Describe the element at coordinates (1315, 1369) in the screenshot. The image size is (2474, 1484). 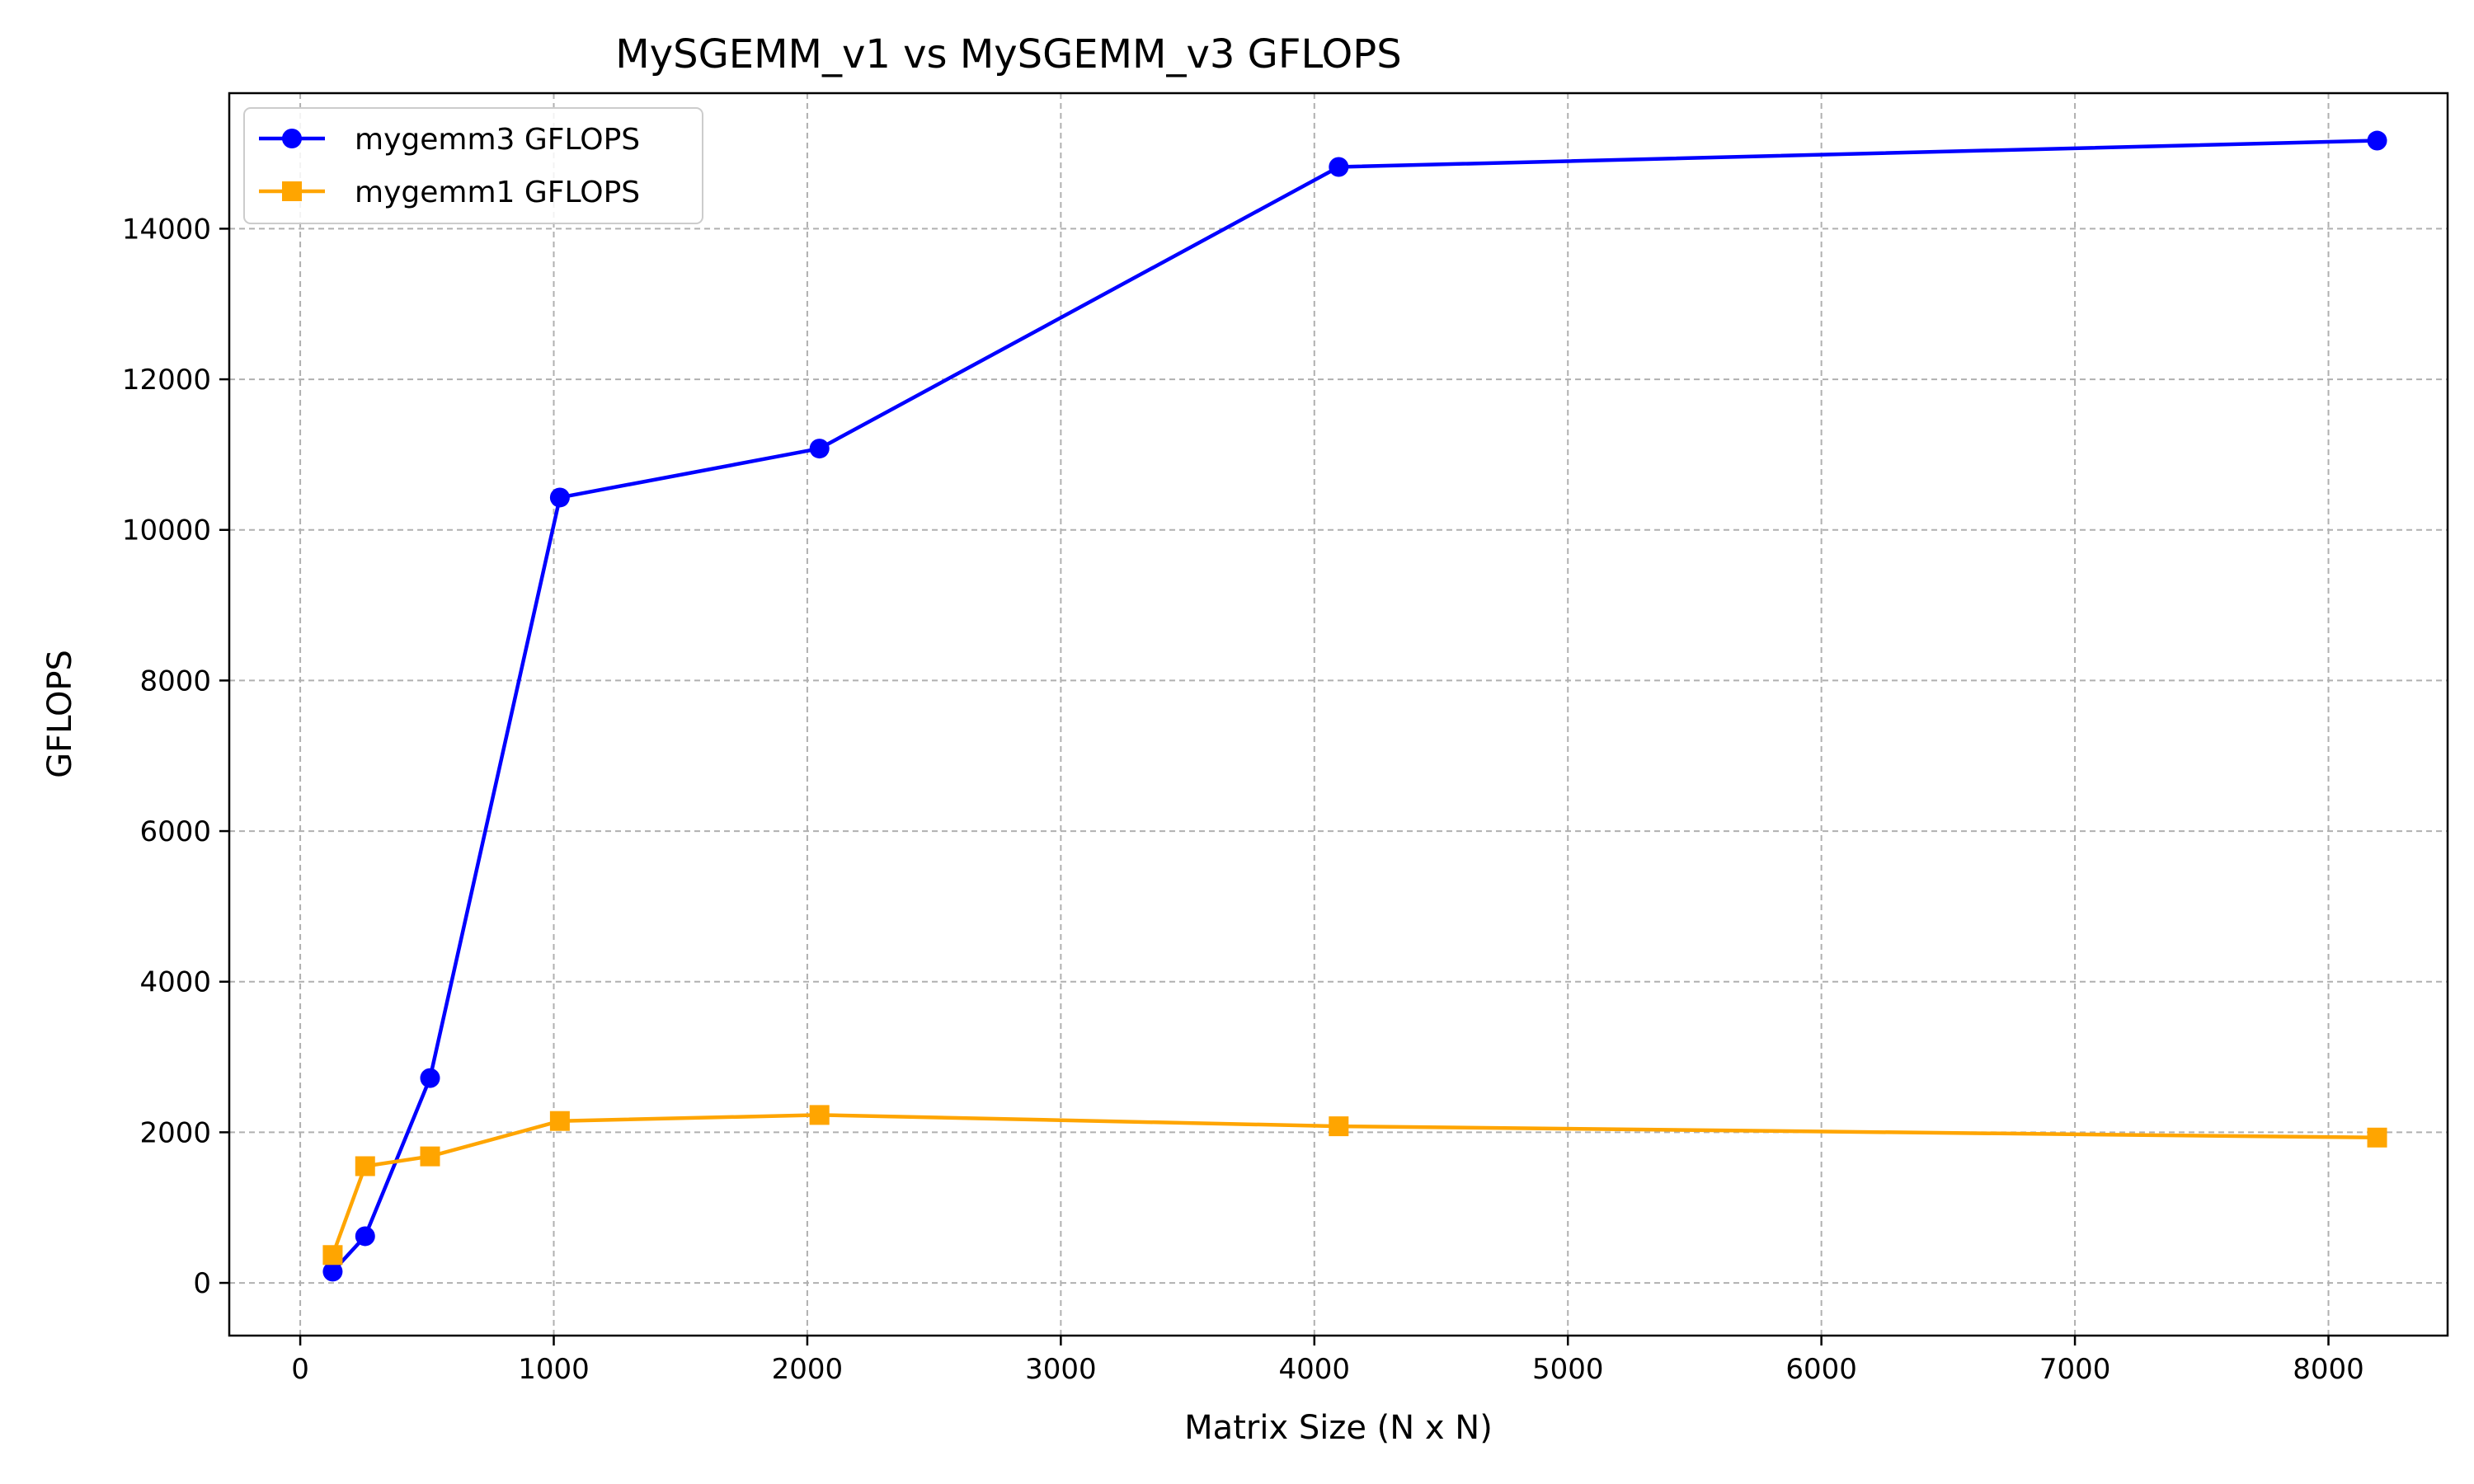
I see `x-tick-label: 4000` at that location.